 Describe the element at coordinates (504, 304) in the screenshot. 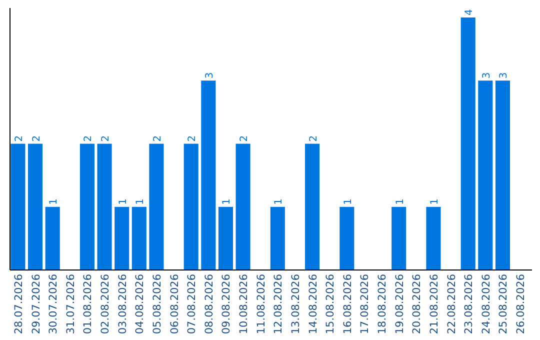

I see `x-tick-label: 25.08.2026` at that location.